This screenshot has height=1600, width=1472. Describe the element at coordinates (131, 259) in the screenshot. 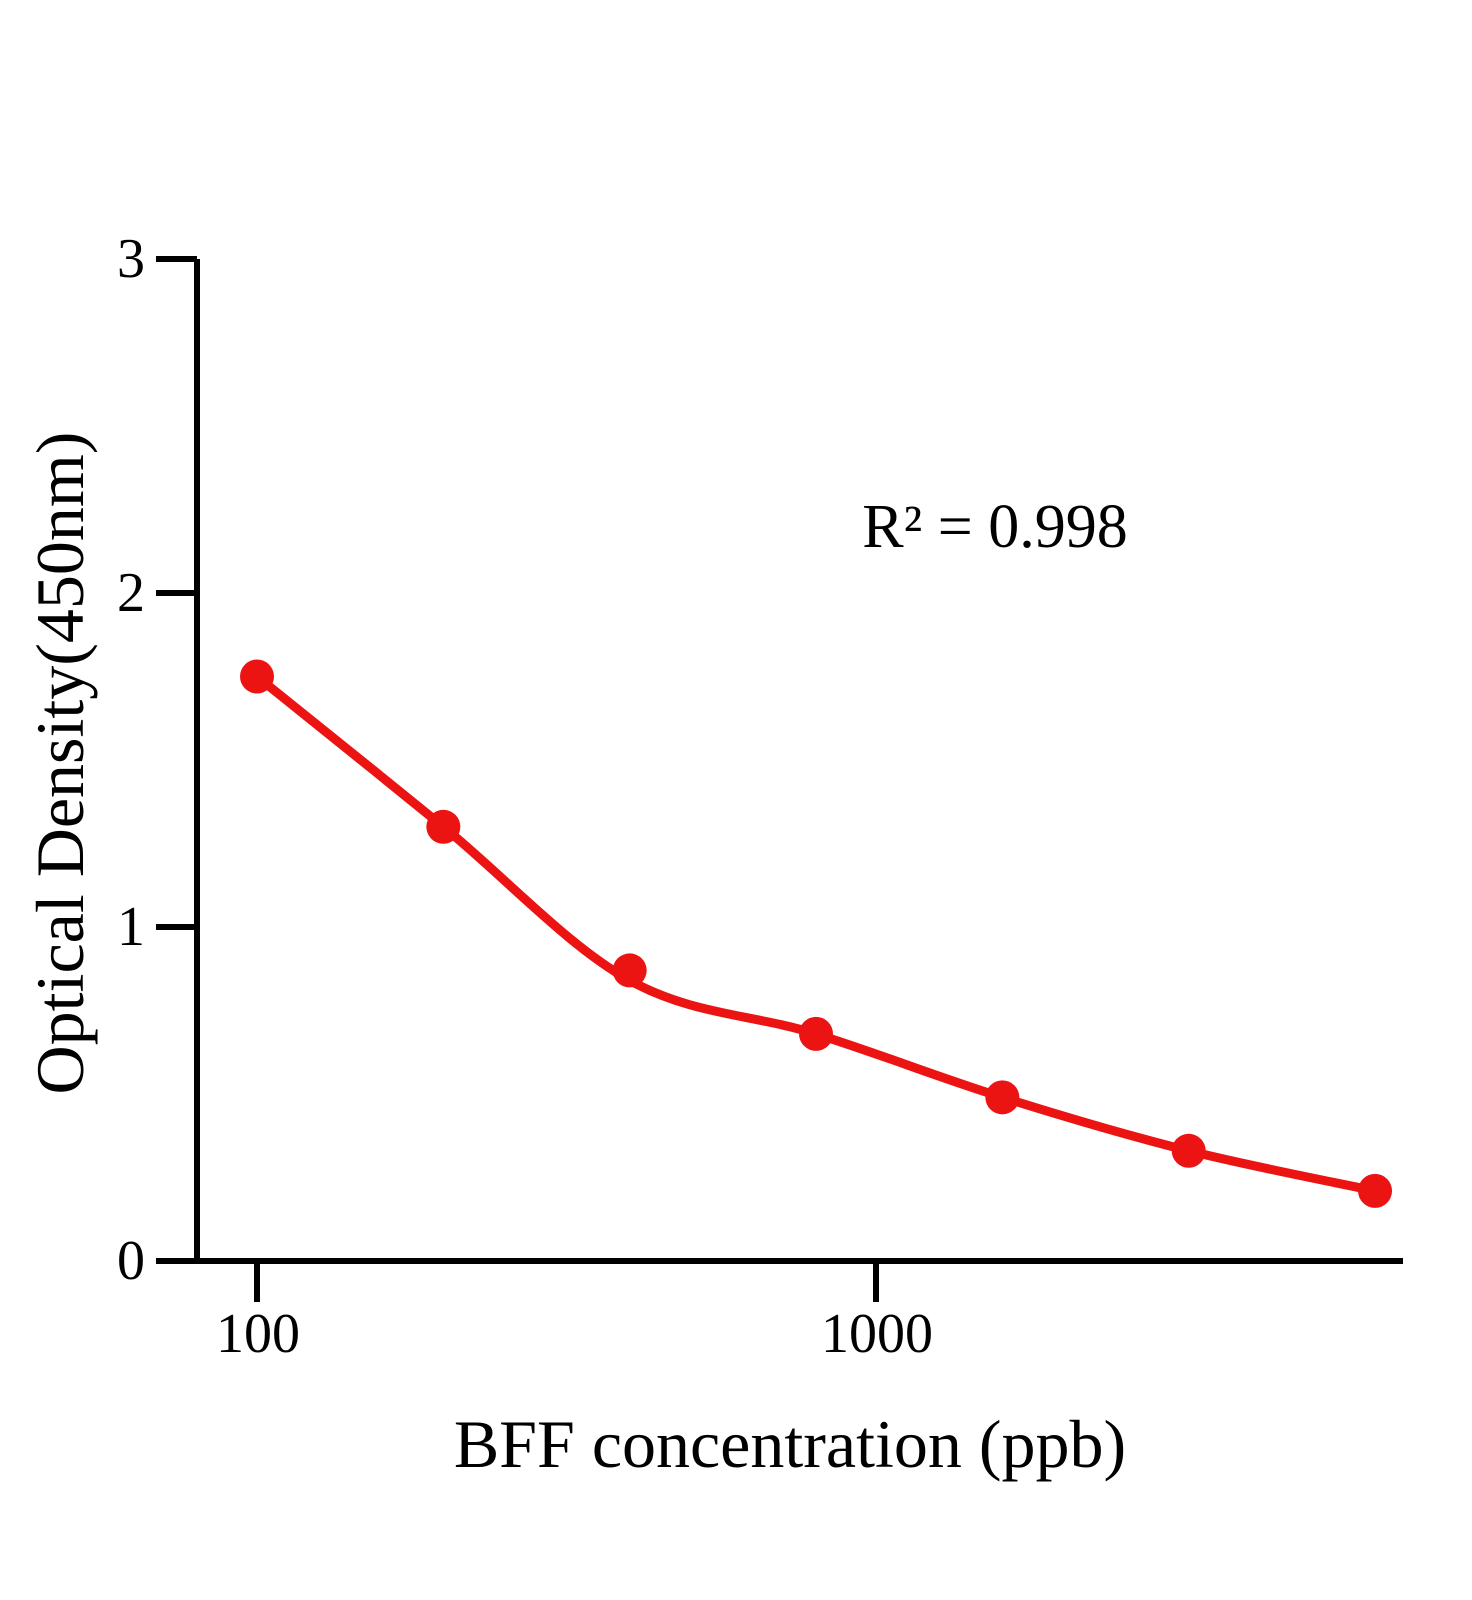

I see `y-tick-label-3: 3` at that location.